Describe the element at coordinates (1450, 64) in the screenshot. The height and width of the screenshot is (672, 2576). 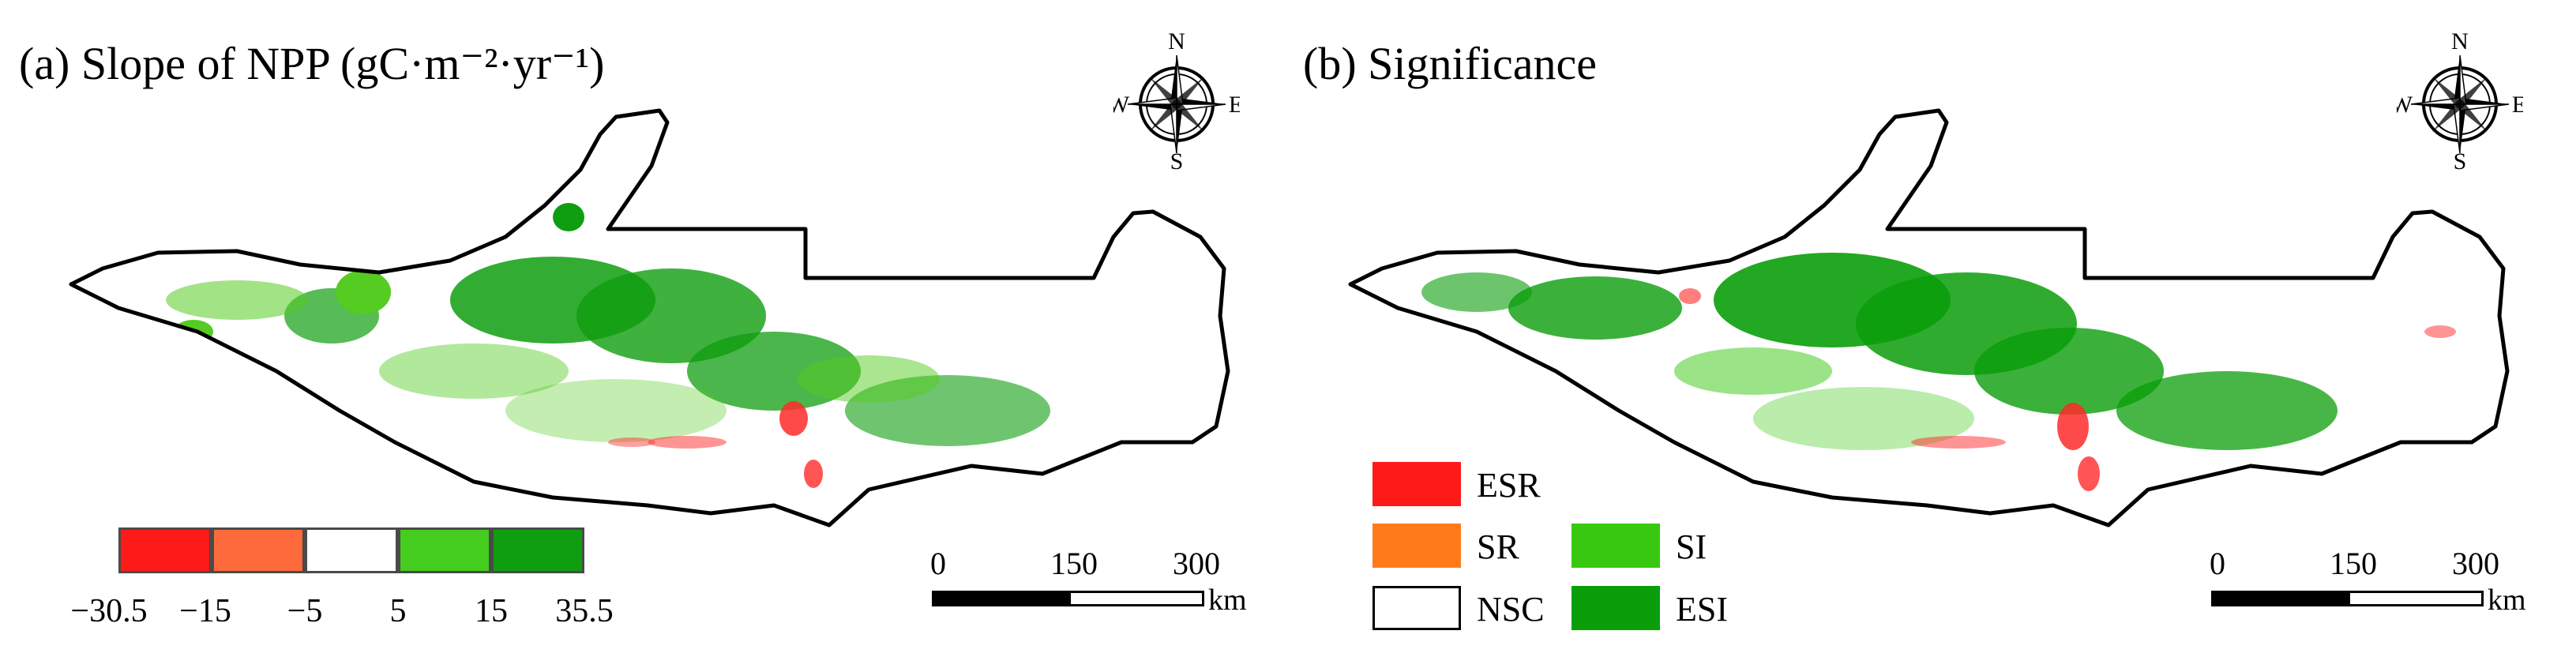
I see `panel-b-title: (b) Significance` at that location.